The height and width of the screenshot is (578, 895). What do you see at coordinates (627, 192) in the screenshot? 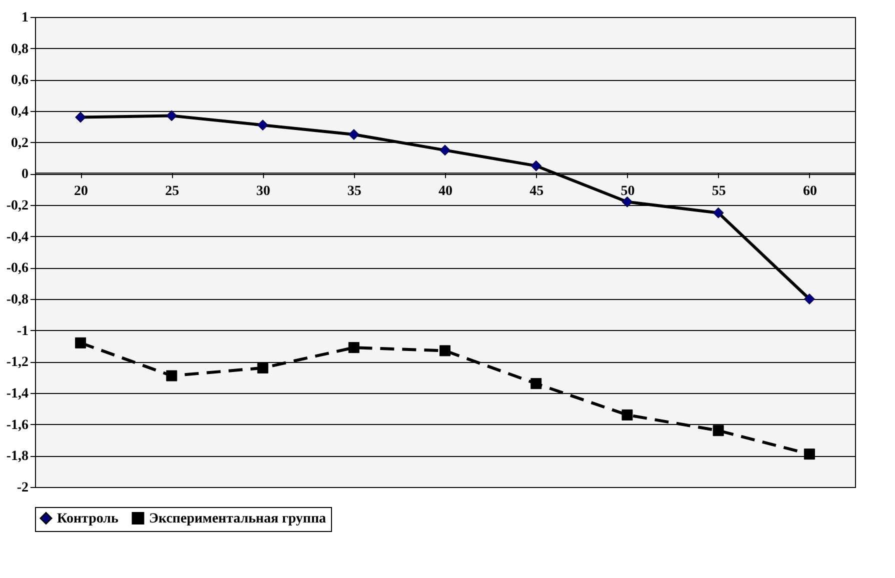
I see `x-tick-label: 50` at bounding box center [627, 192].